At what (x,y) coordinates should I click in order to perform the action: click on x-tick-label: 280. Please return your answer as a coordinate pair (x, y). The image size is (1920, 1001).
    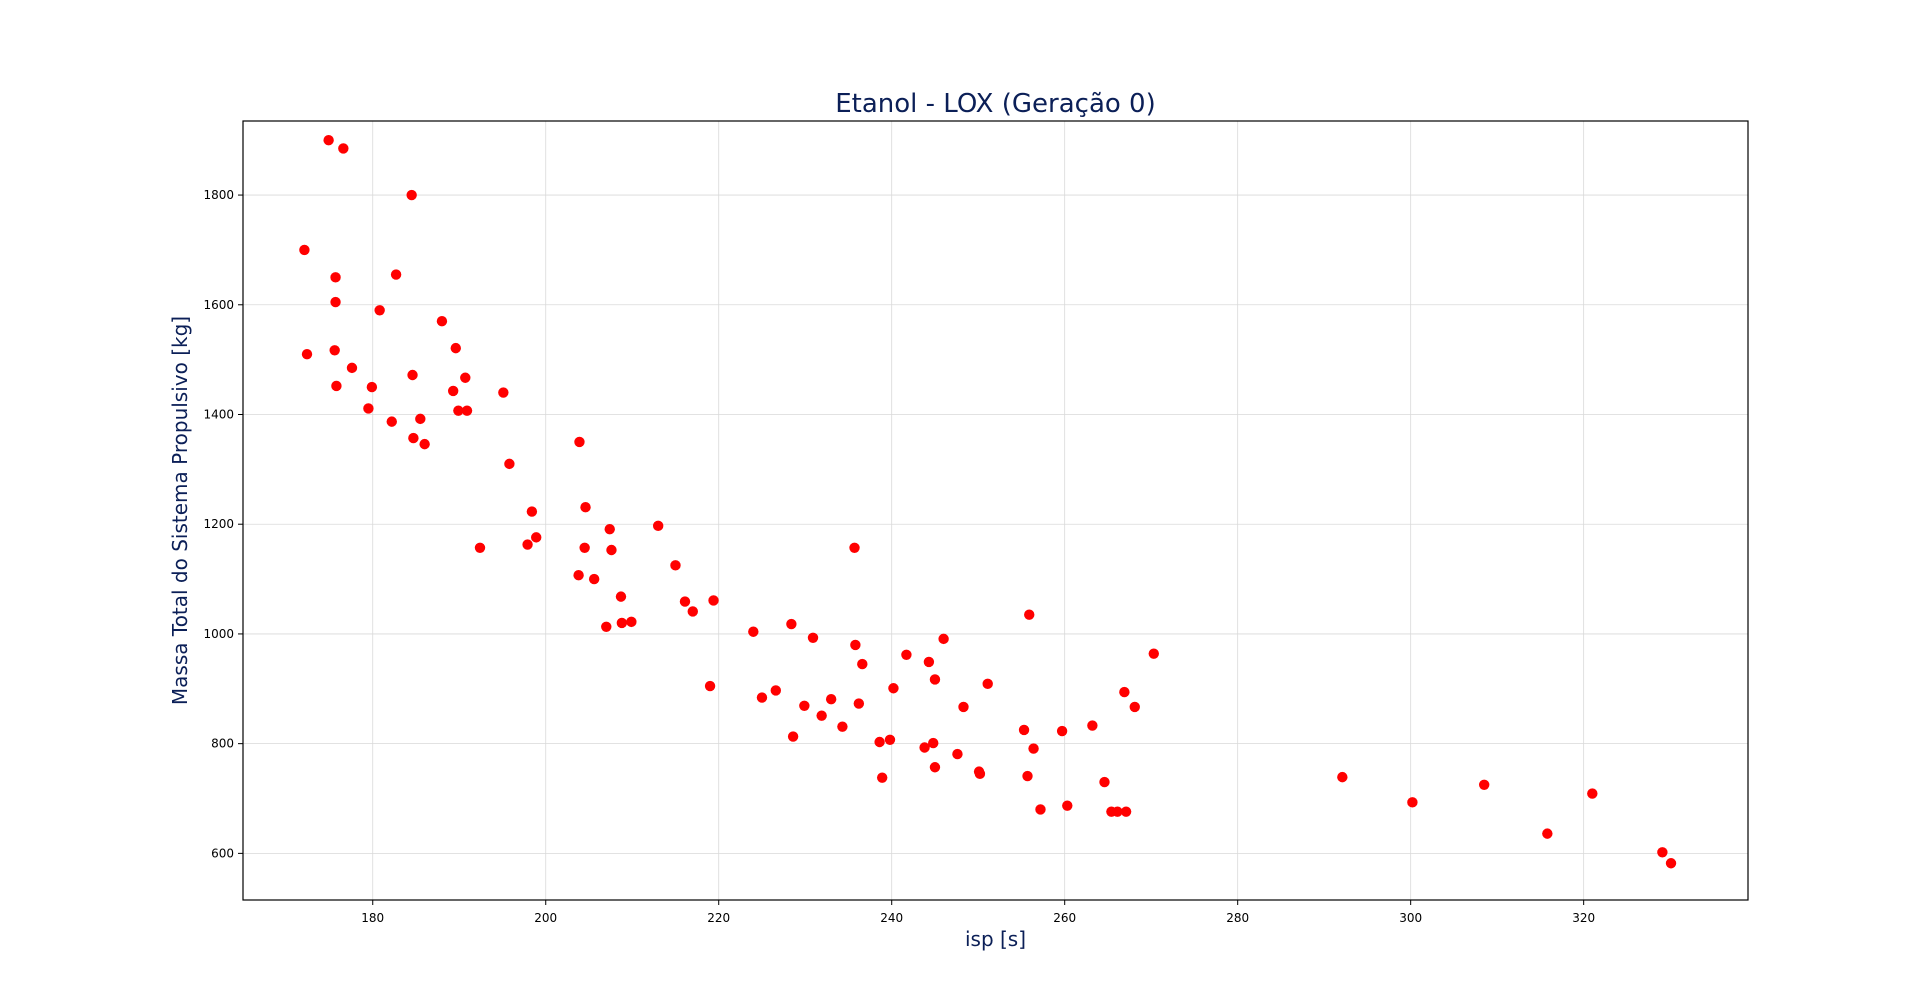
    Looking at the image, I should click on (1237, 918).